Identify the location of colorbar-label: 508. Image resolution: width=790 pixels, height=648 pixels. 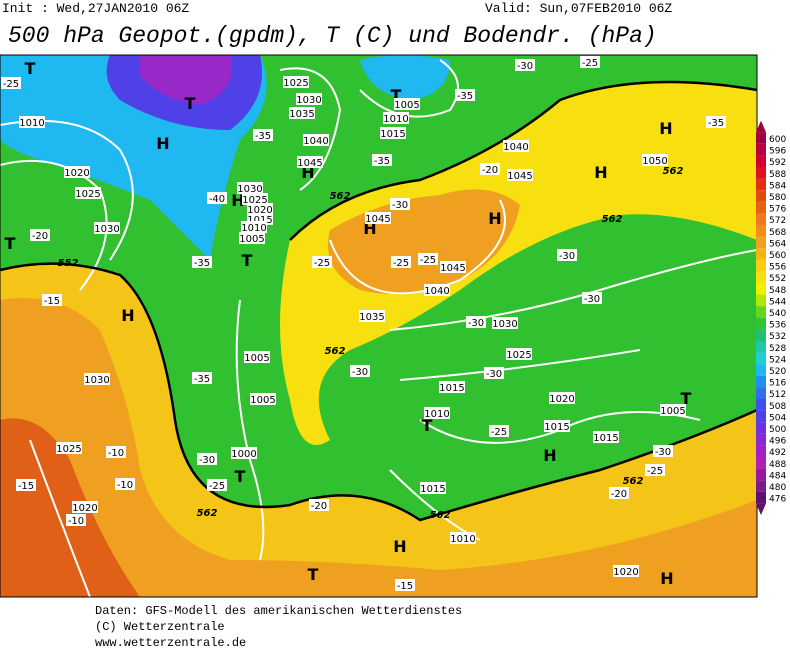
(777, 407).